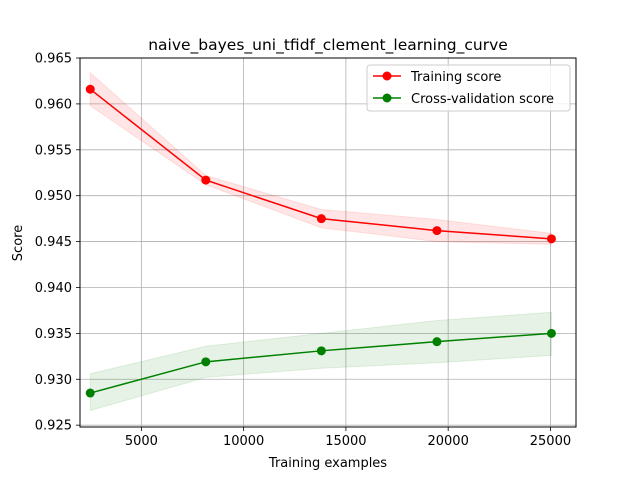 This screenshot has width=640, height=480. I want to click on legend-cv-label: Cross-validation score, so click(482, 99).